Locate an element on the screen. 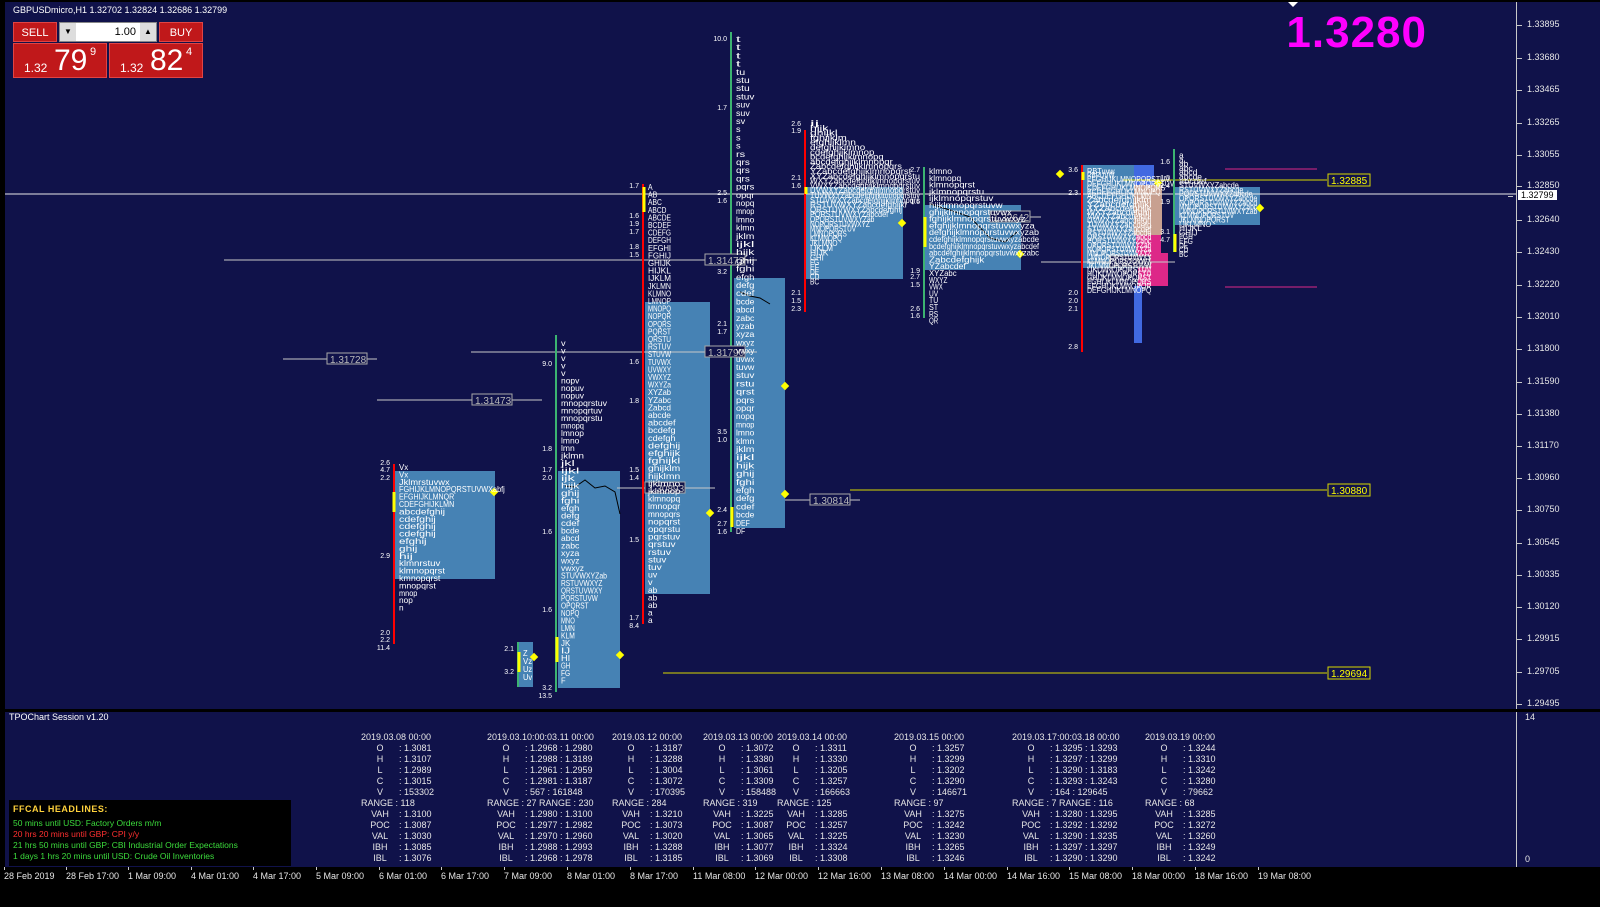 The width and height of the screenshot is (1600, 907). tpo-letters: mnopqrst is located at coordinates (417, 585).